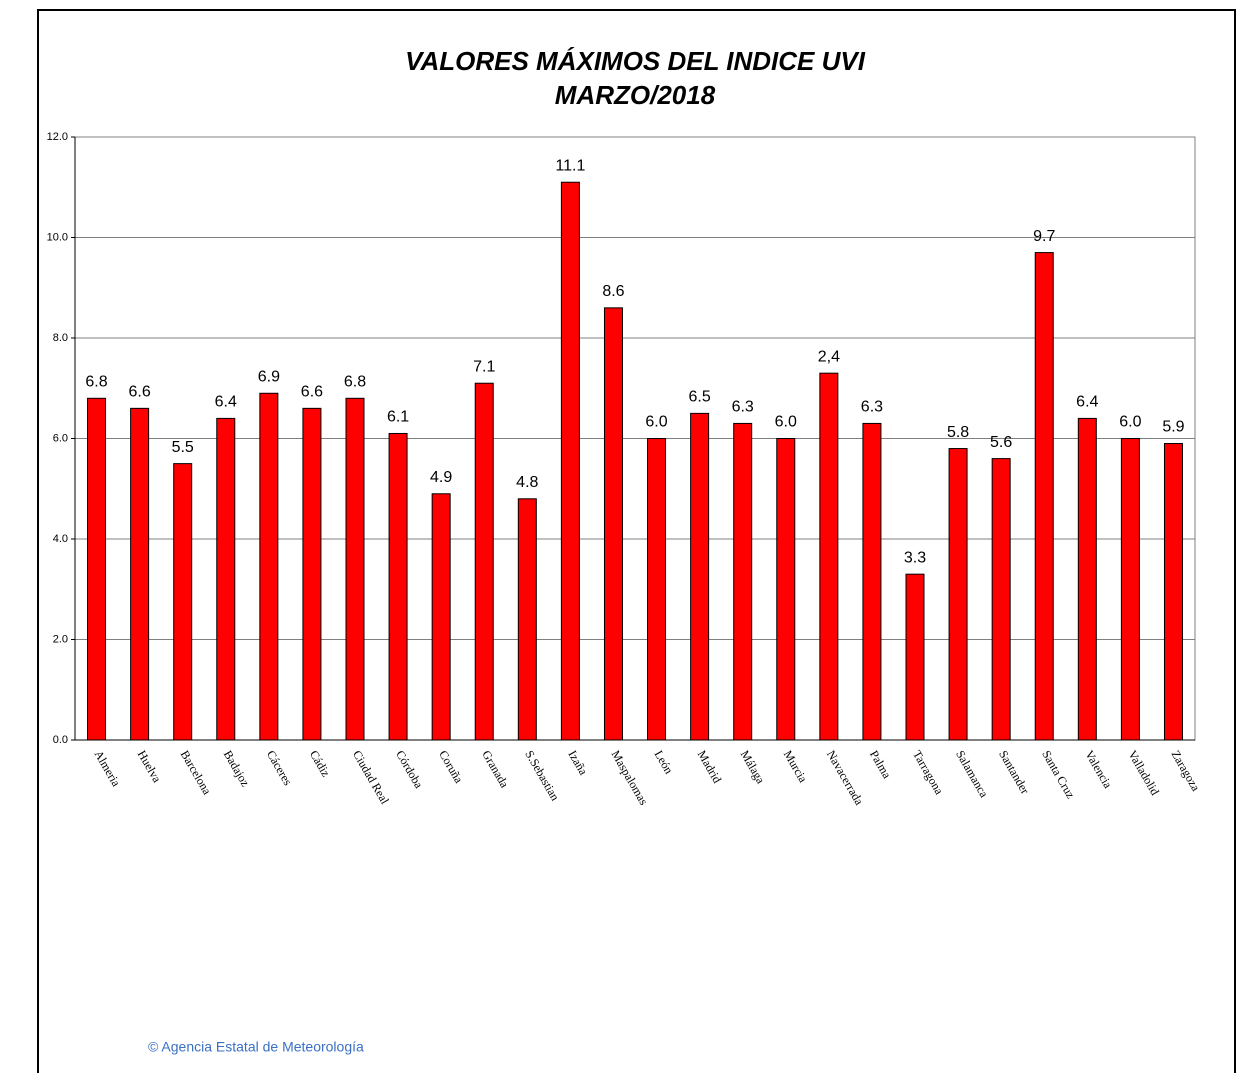  Describe the element at coordinates (613, 291) in the screenshot. I see `value-label: 8.6` at that location.